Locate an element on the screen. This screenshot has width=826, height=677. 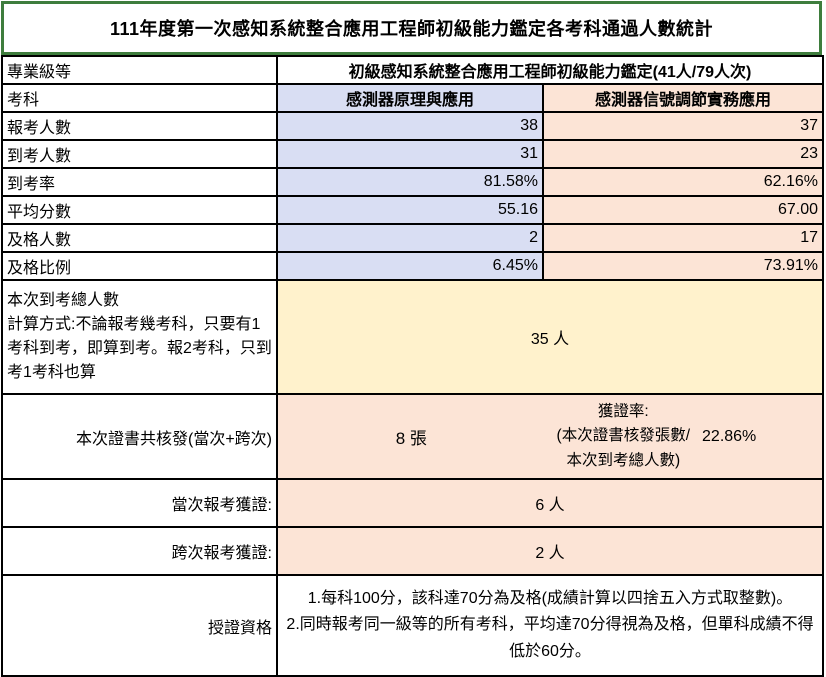
attendance-rate-label: 到考率 is located at coordinates (139, 182).